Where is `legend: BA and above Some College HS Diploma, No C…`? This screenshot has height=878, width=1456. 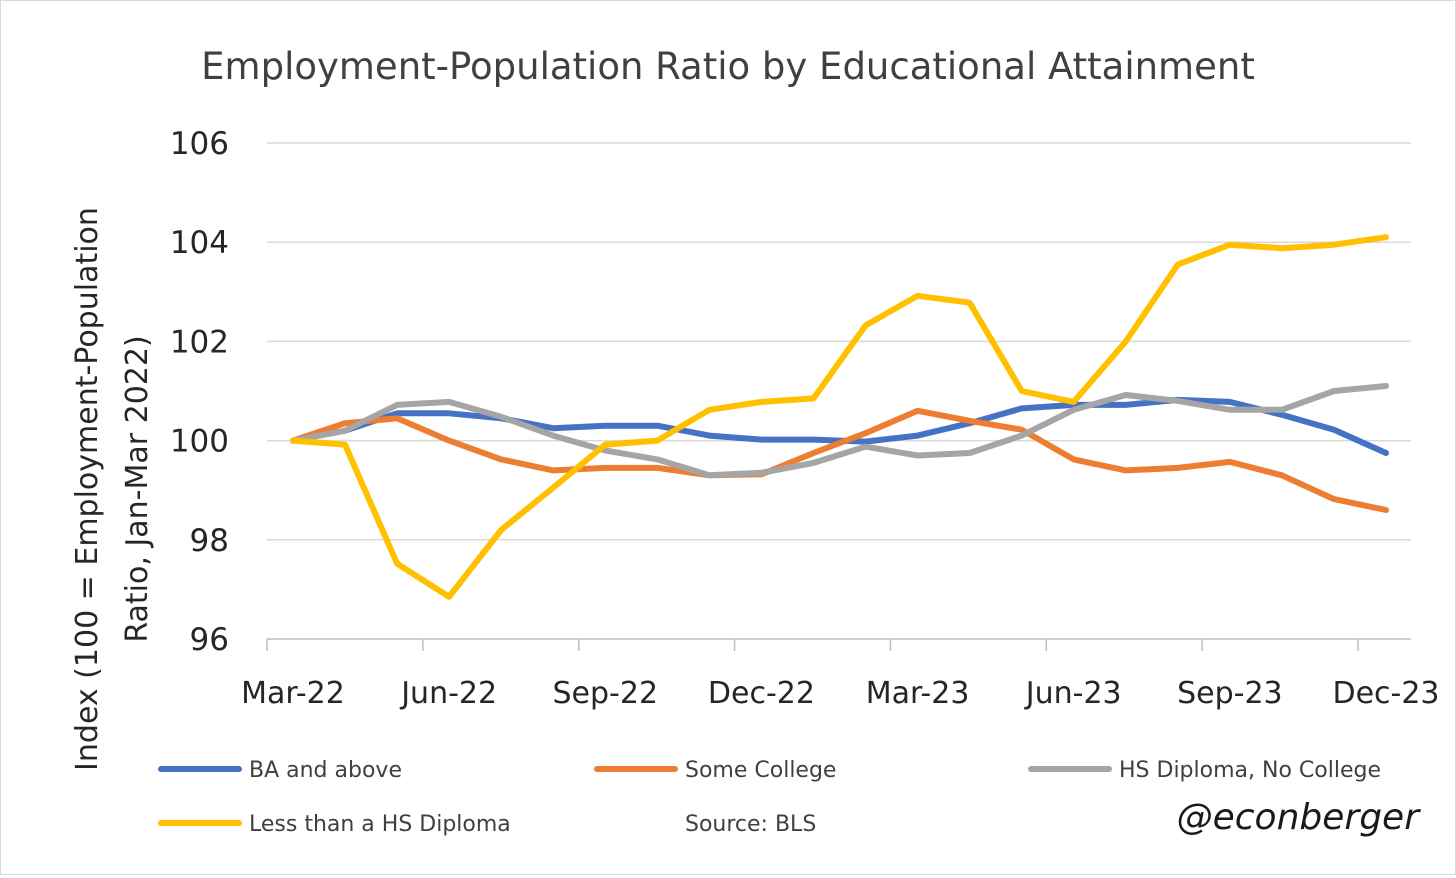 legend: BA and above Some College HS Diploma, No C… is located at coordinates (769, 797).